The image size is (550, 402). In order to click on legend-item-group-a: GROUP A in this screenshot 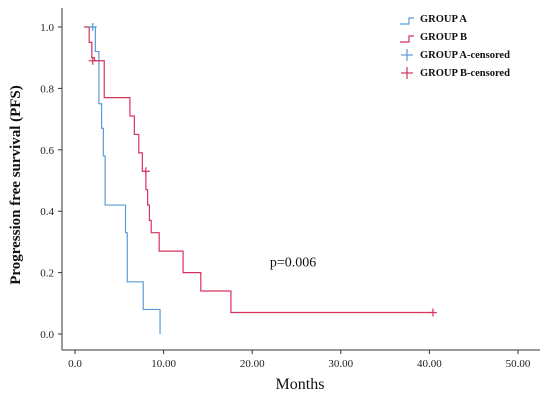, I will do `click(433, 19)`.